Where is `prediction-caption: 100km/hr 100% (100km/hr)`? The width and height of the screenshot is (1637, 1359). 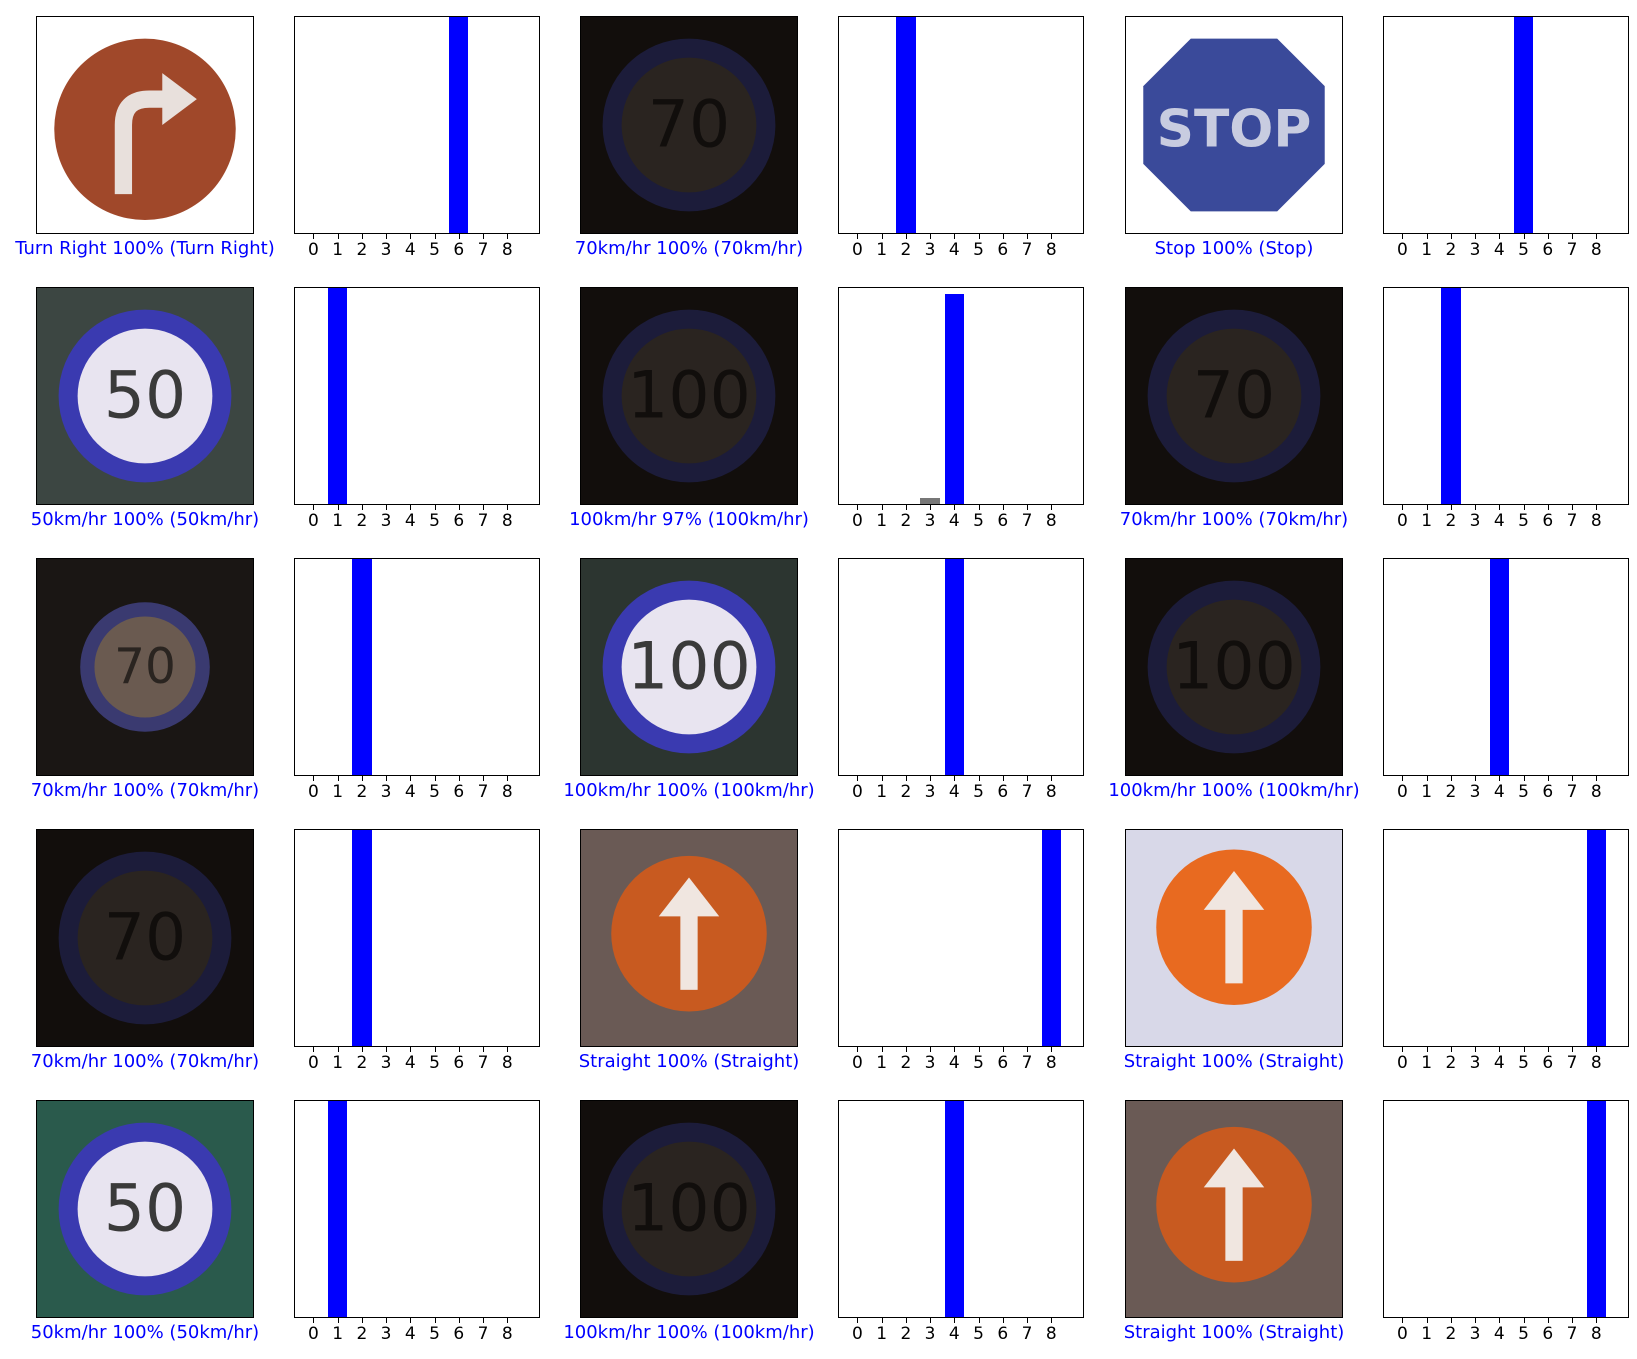
prediction-caption: 100km/hr 100% (100km/hr) is located at coordinates (689, 790).